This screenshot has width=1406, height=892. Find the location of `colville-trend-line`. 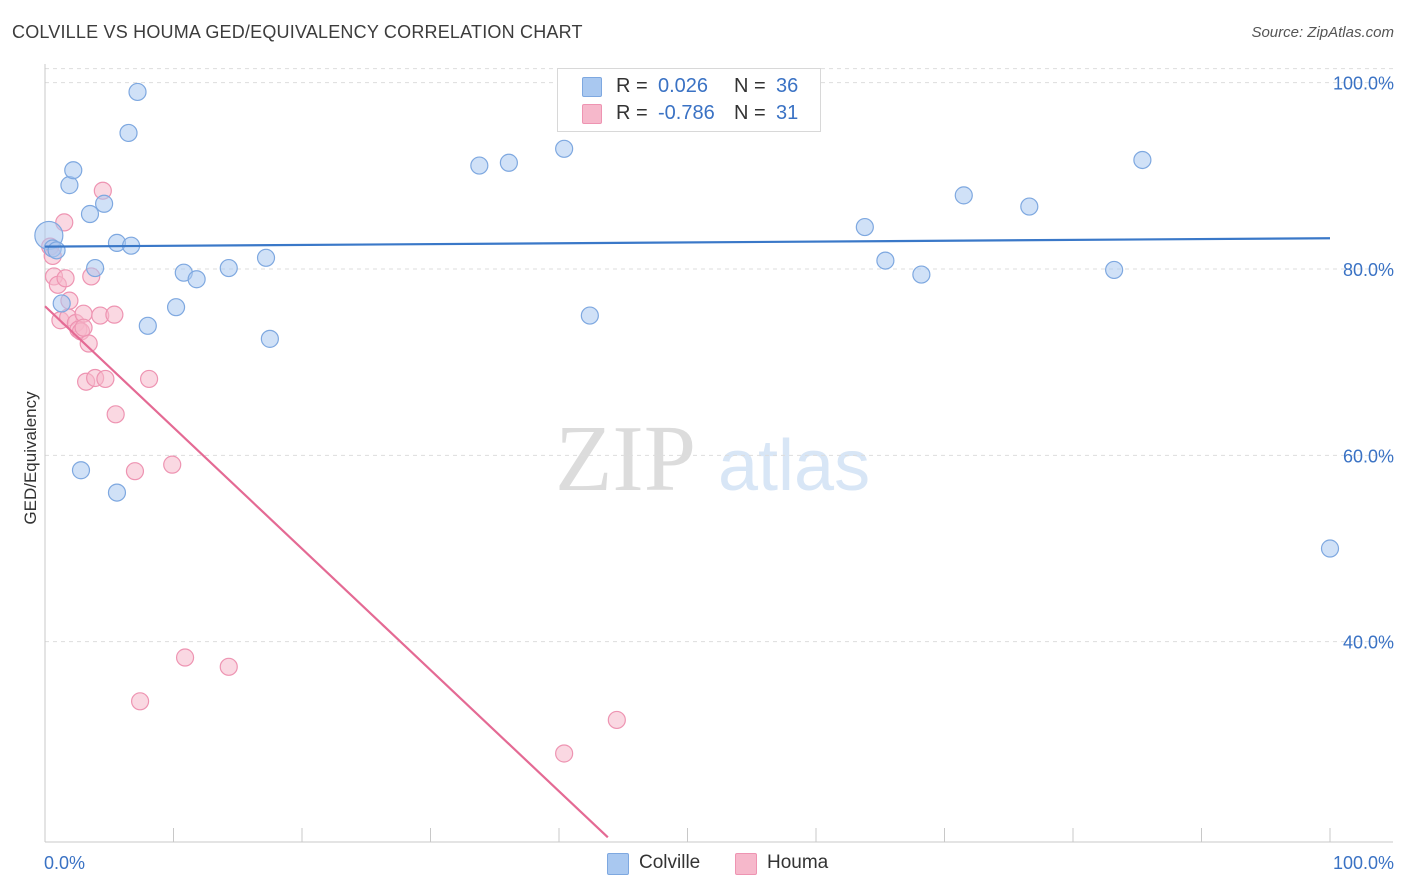

colville-trend-line is located at coordinates (687, 242).